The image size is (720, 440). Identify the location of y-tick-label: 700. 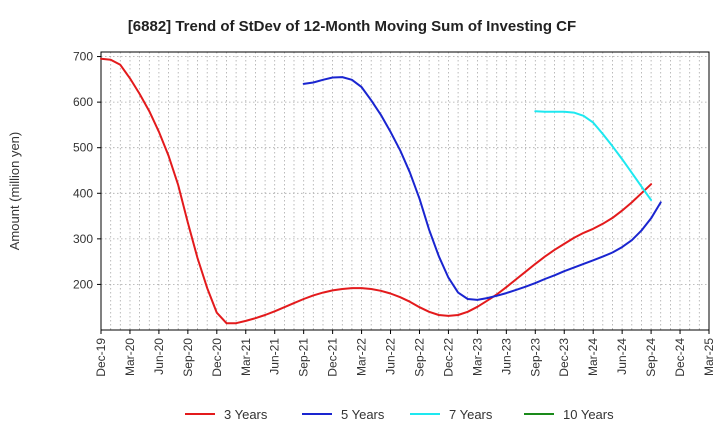
(83, 57).